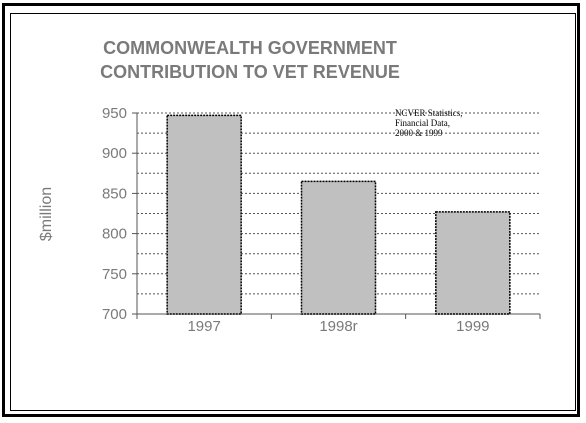 Image resolution: width=586 pixels, height=423 pixels. Describe the element at coordinates (114, 274) in the screenshot. I see `y-tick-label: 750` at that location.